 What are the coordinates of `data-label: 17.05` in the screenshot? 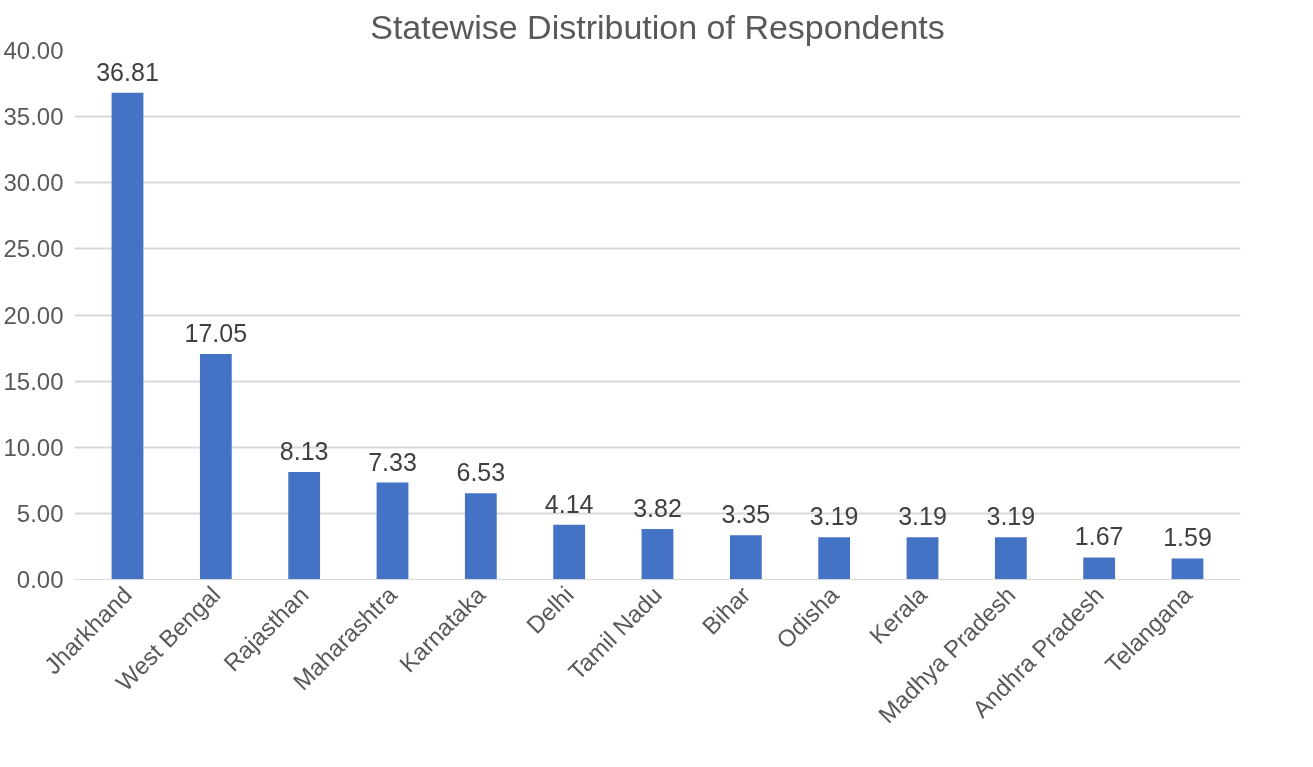 It's located at (216, 333).